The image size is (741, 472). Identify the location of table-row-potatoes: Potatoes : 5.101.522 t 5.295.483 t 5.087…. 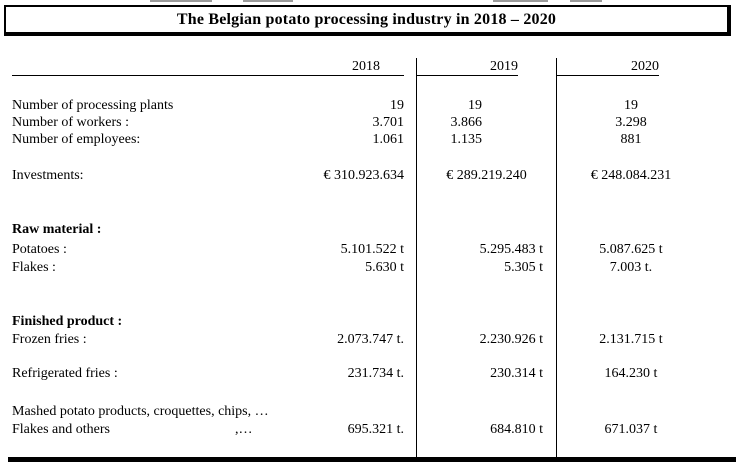
(370, 249).